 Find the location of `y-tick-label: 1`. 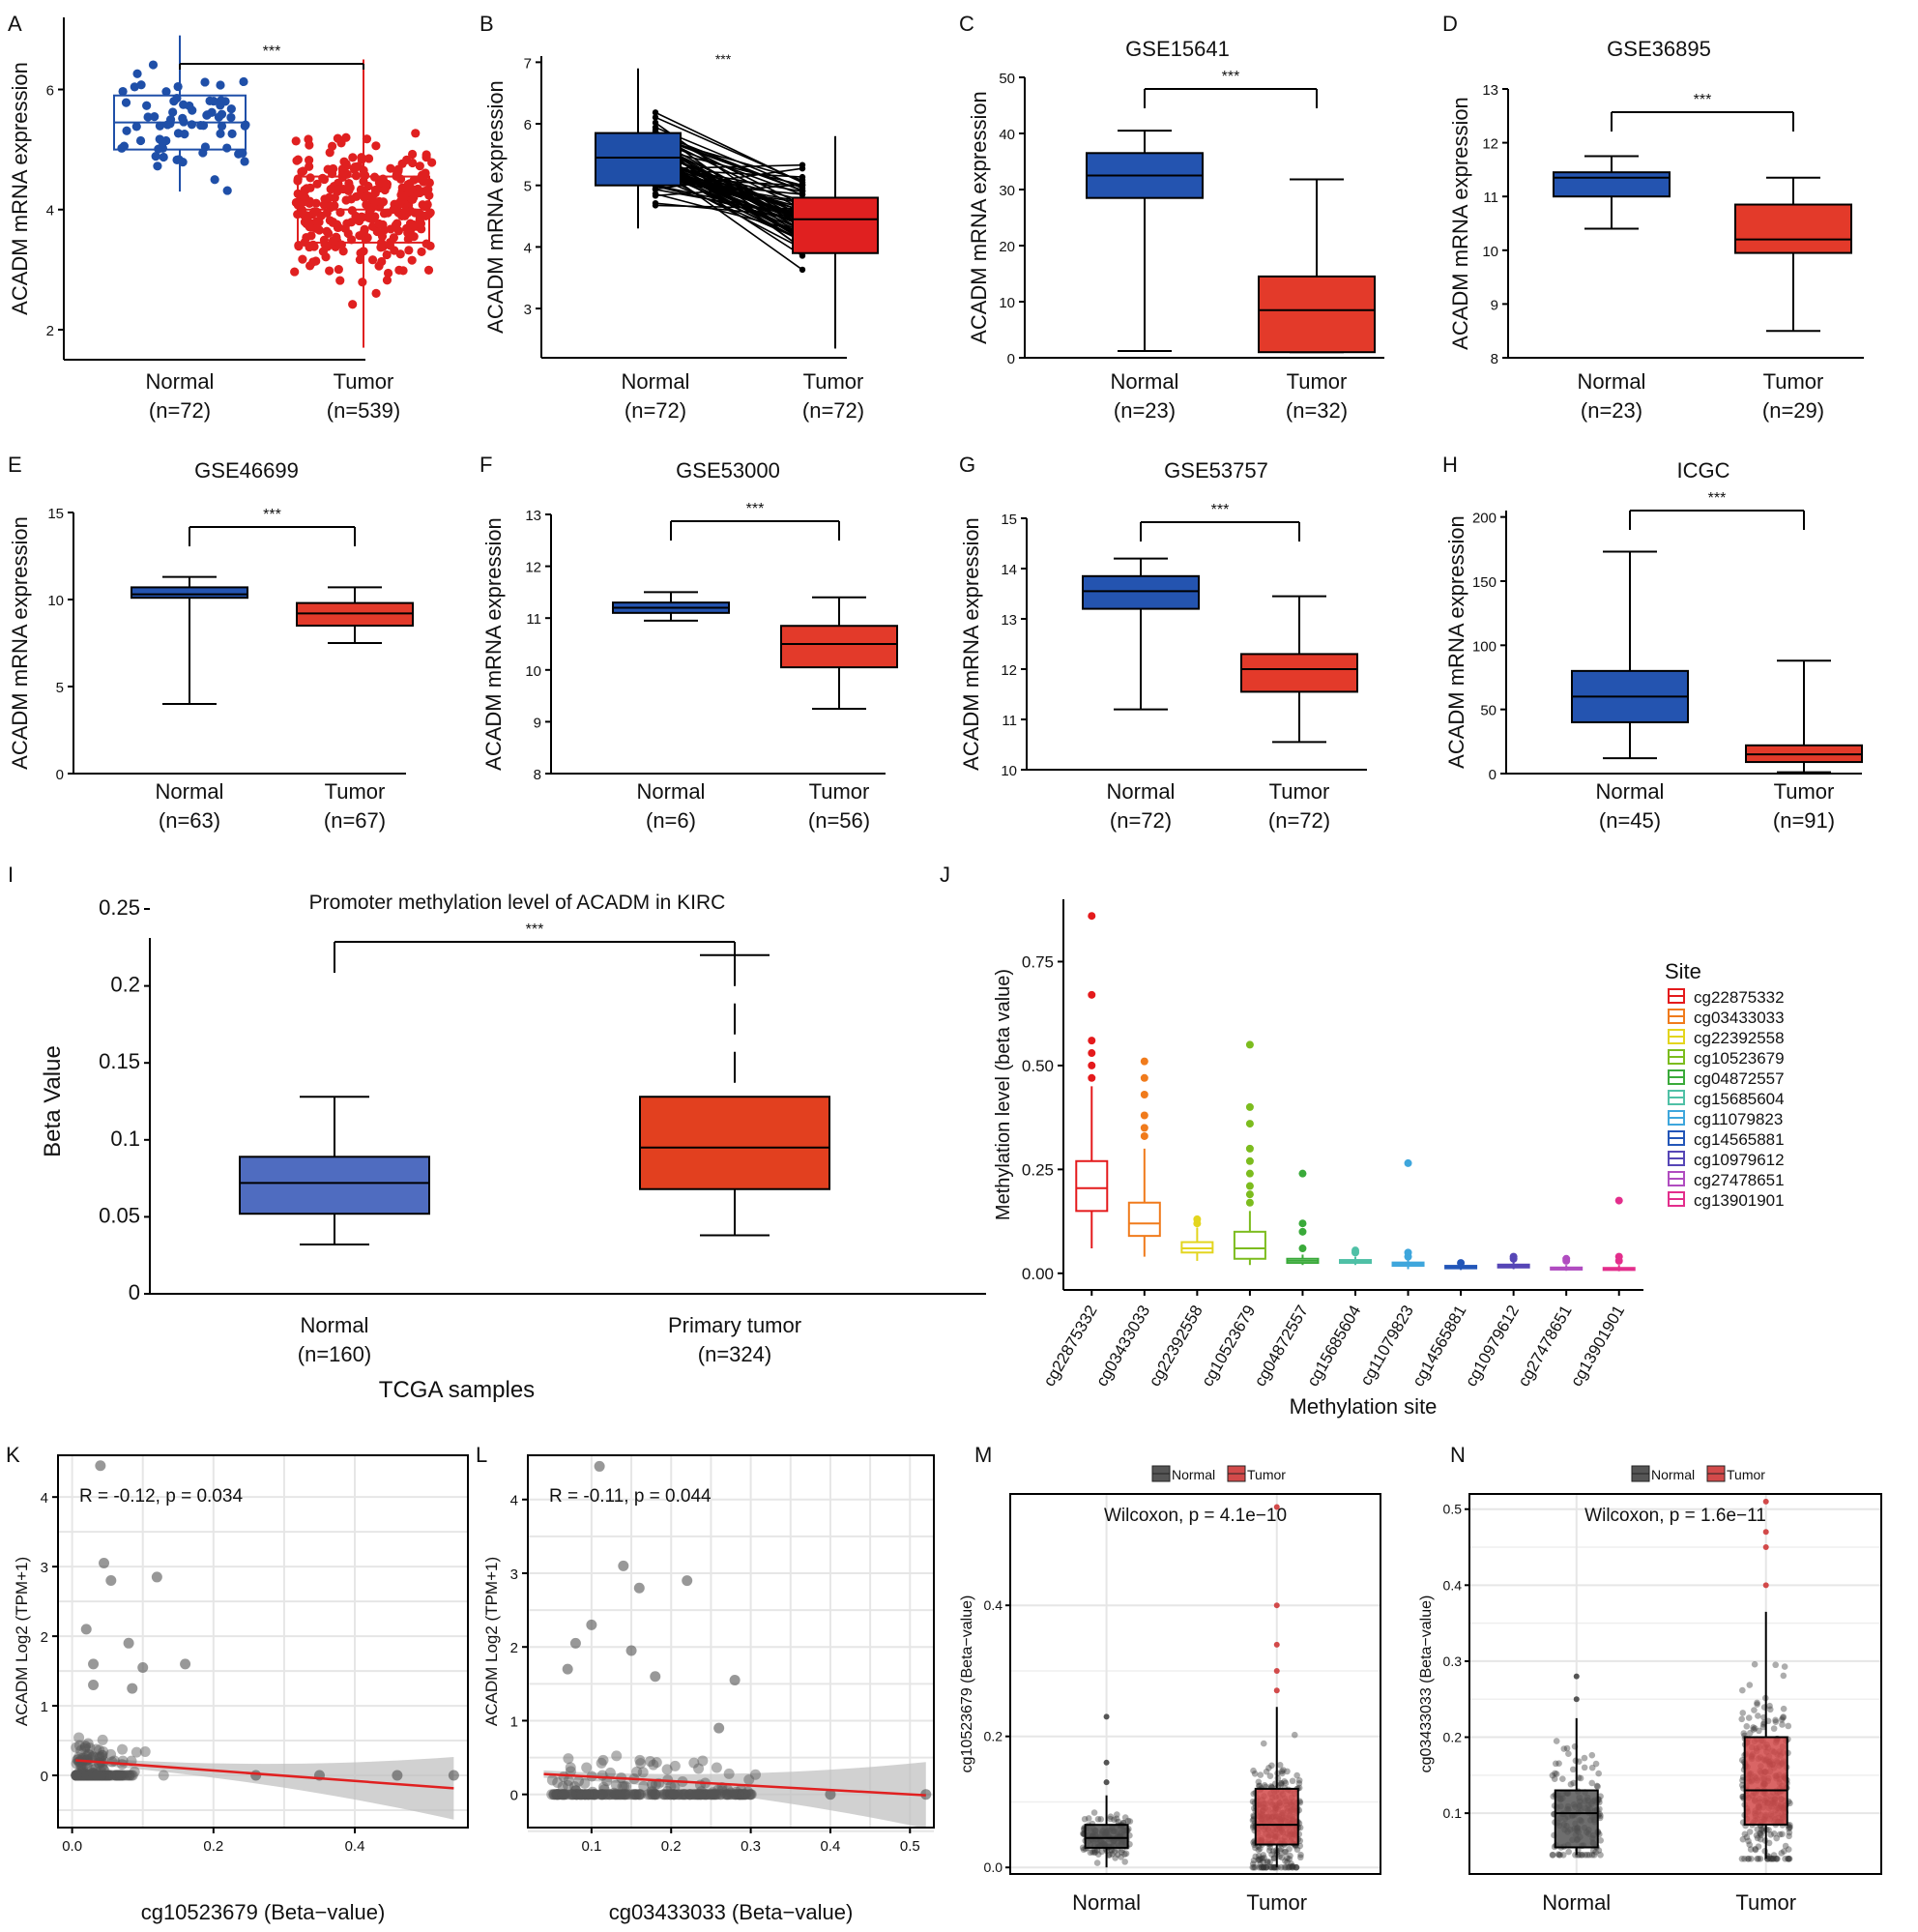

y-tick-label: 1 is located at coordinates (514, 1721).